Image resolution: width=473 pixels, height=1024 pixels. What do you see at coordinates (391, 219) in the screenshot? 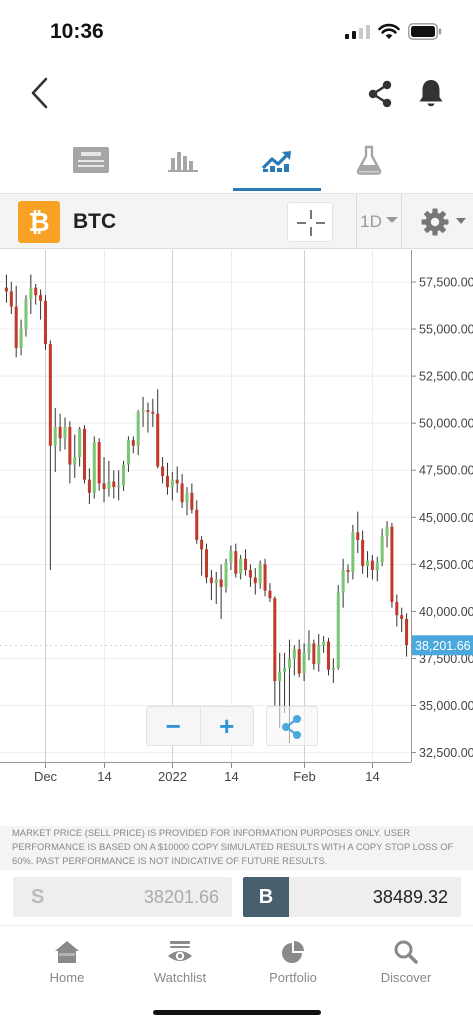
I see `chevron-down-icon` at bounding box center [391, 219].